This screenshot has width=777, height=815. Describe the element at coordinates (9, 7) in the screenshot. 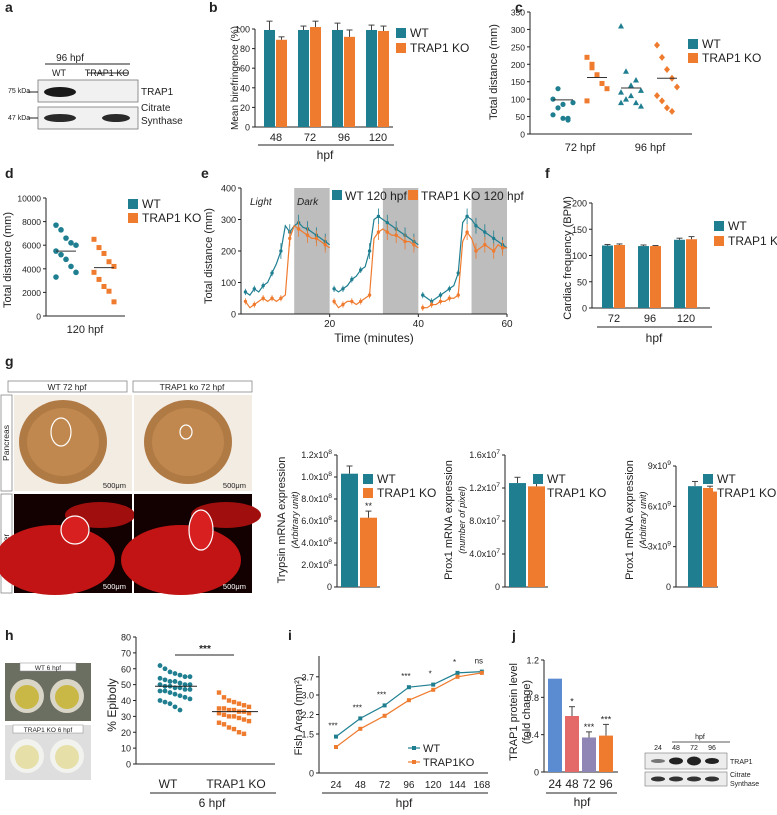

I see `panel-letter: a` at that location.